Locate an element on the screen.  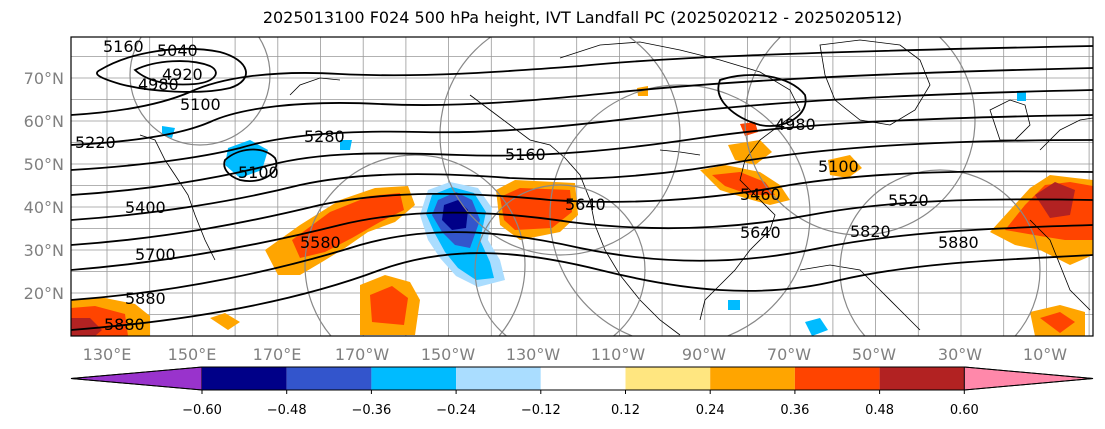
lat-tick-label: 30°N is located at coordinates (44, 250).